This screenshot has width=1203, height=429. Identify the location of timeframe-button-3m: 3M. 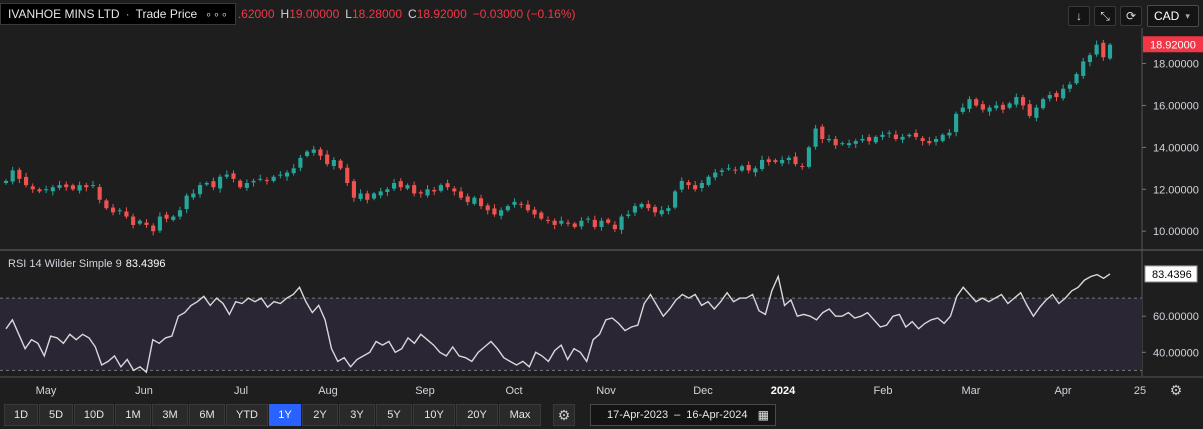
(170, 415).